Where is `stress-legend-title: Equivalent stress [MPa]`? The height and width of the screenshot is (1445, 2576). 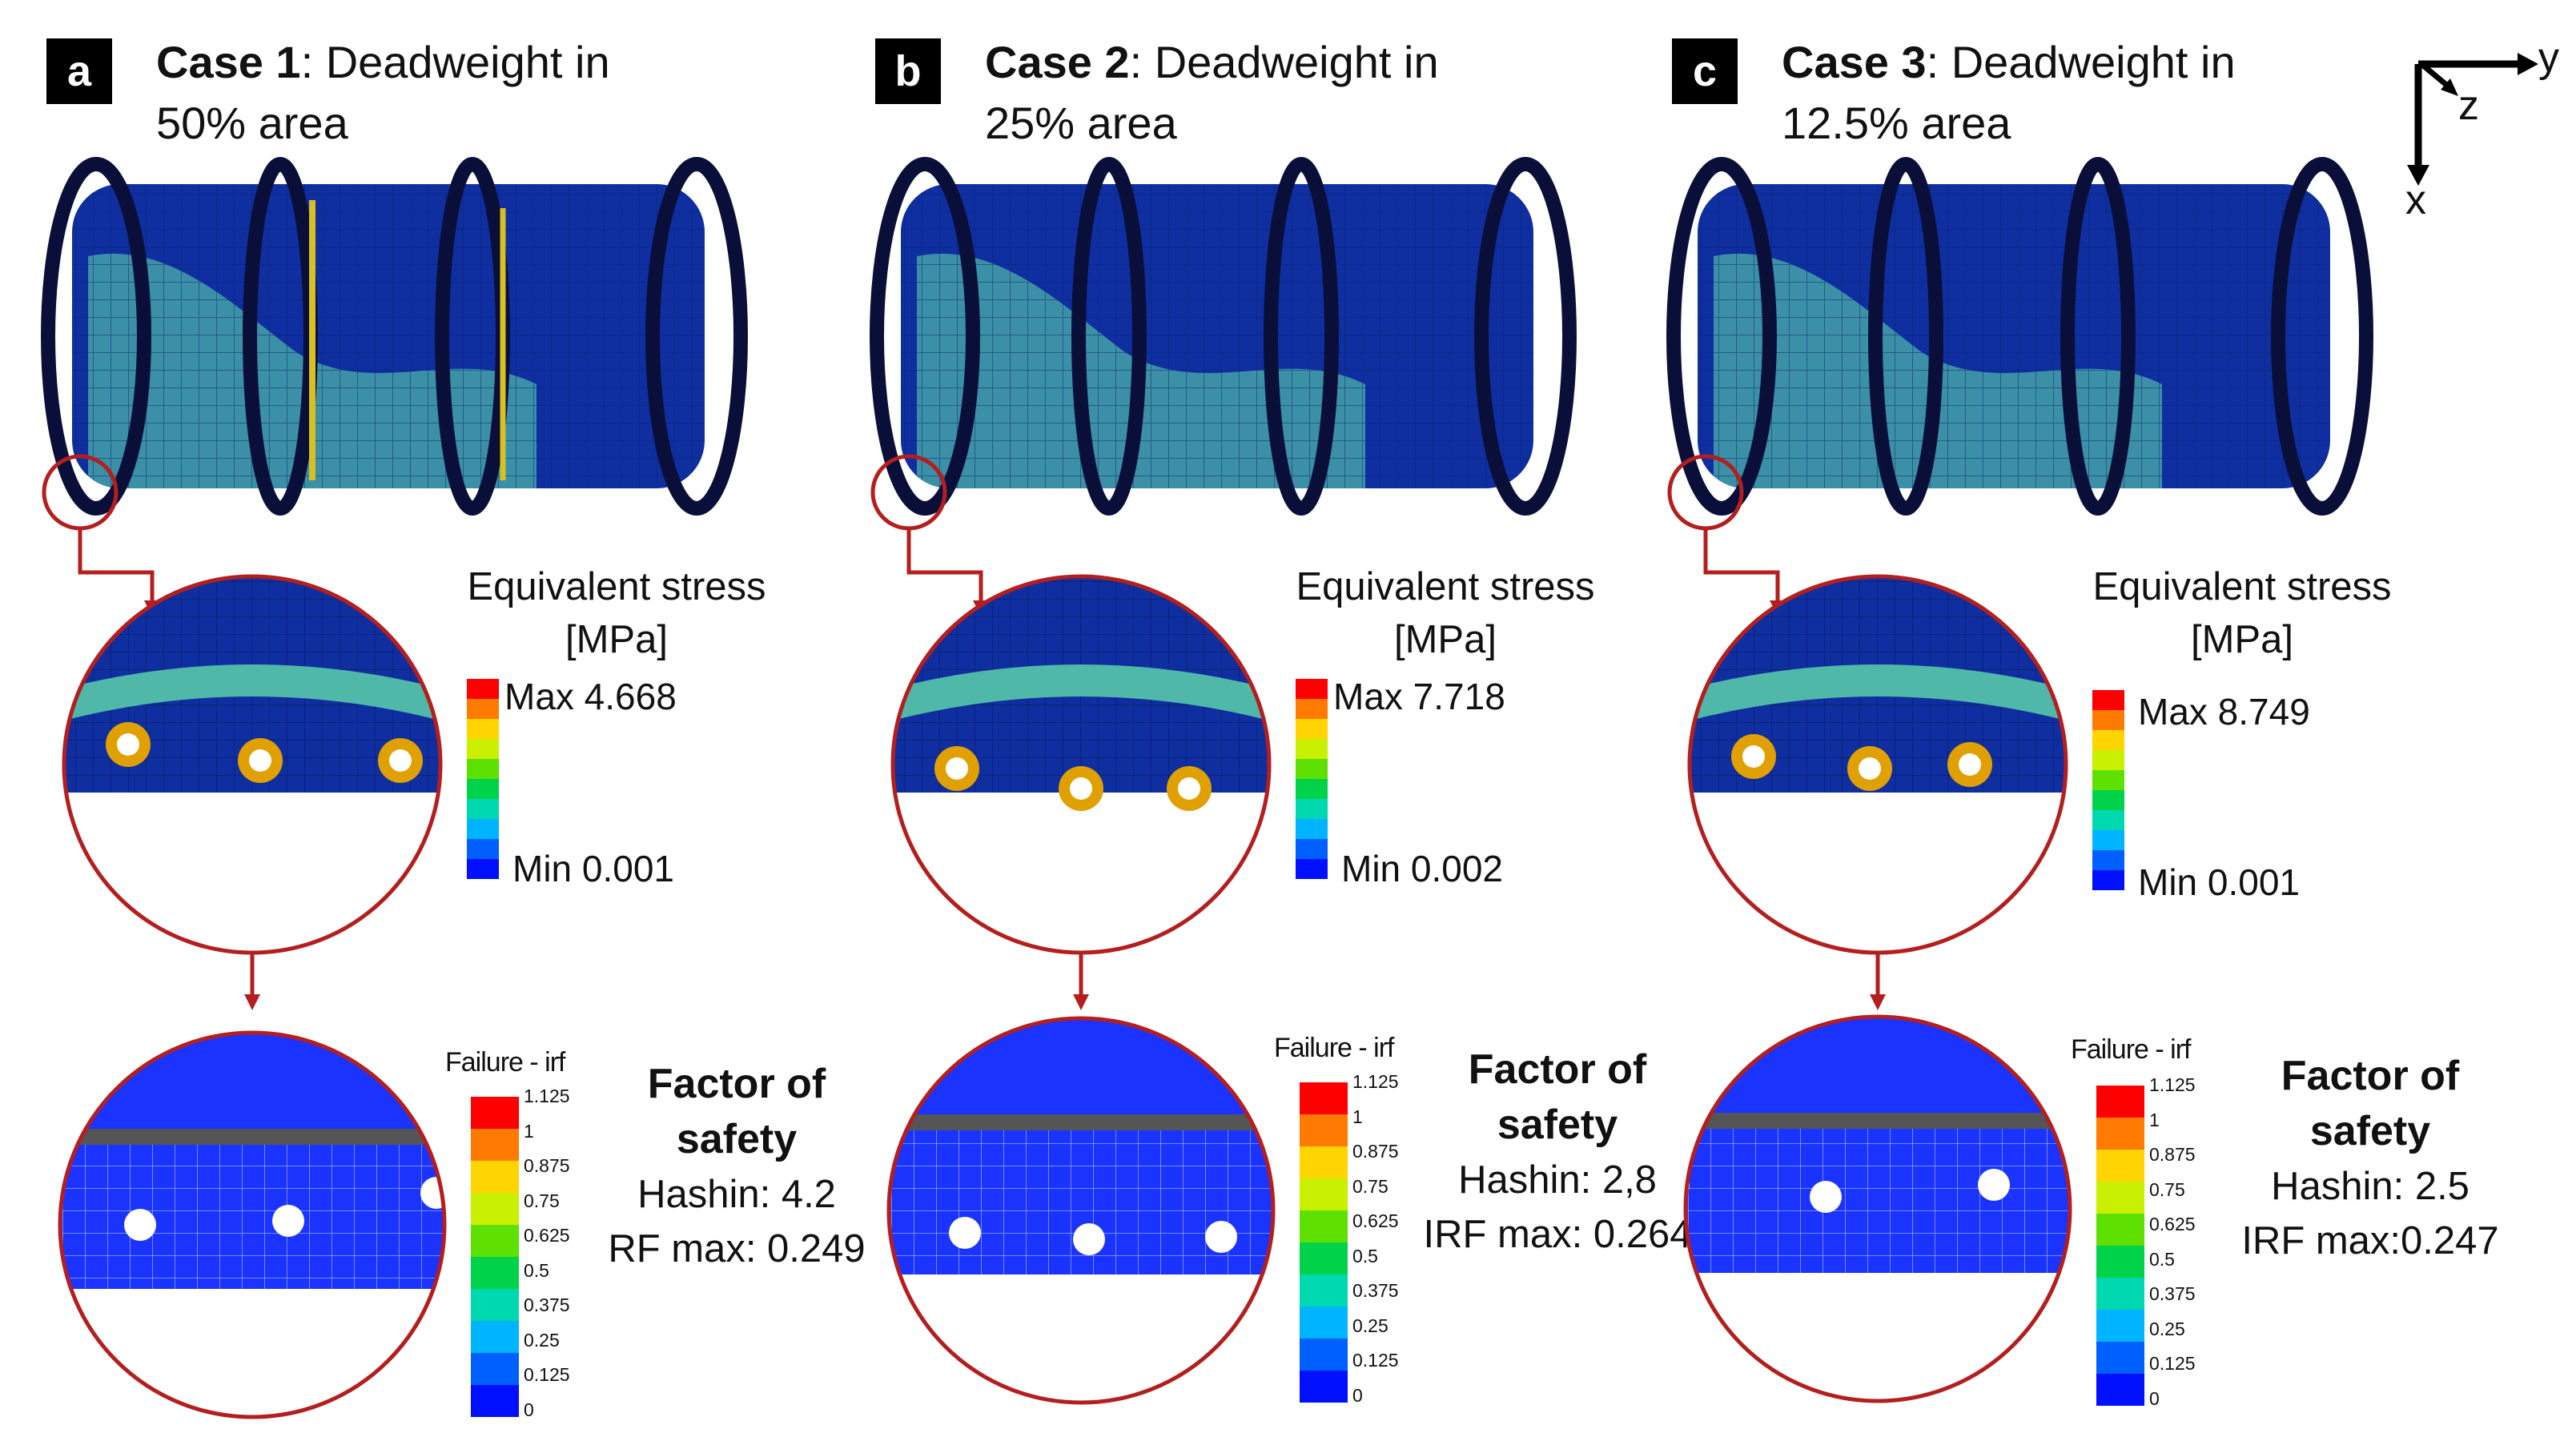 stress-legend-title: Equivalent stress [MPa] is located at coordinates (1445, 613).